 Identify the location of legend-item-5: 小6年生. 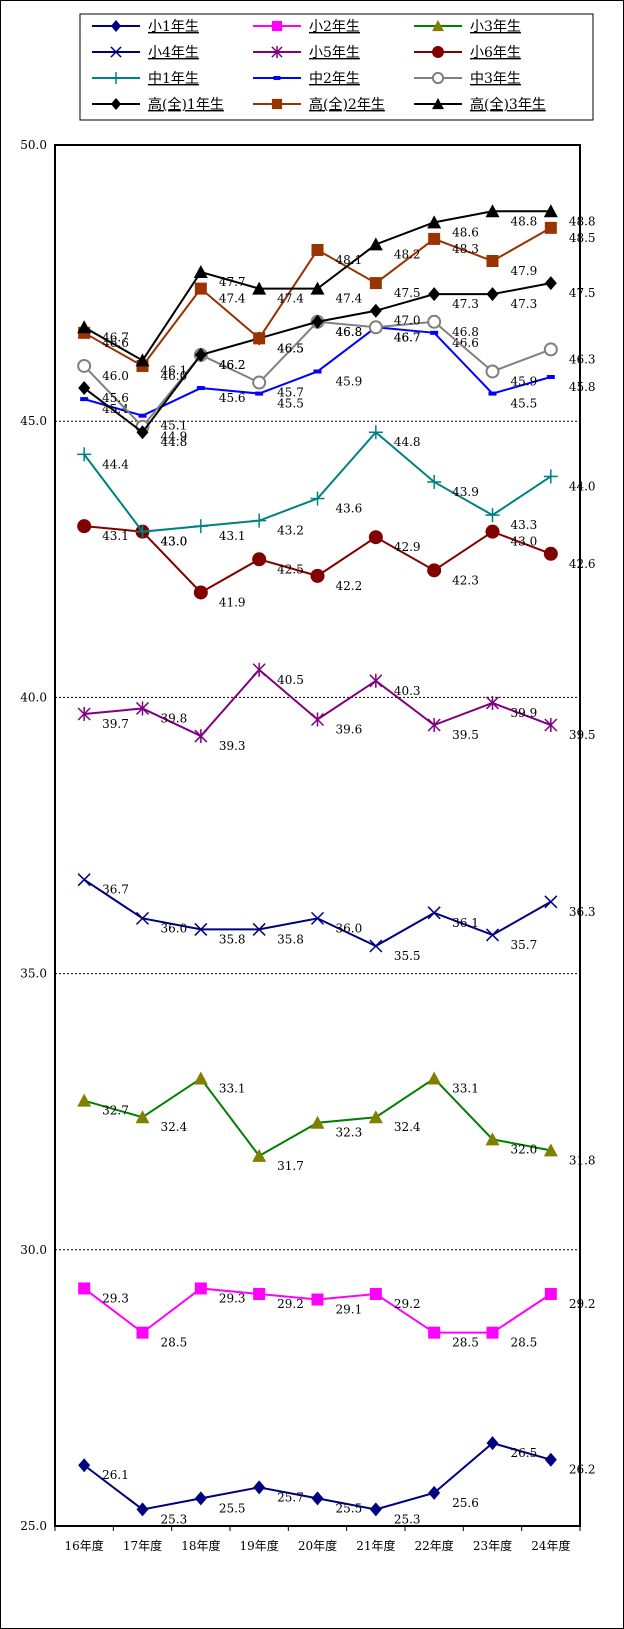
(467, 53).